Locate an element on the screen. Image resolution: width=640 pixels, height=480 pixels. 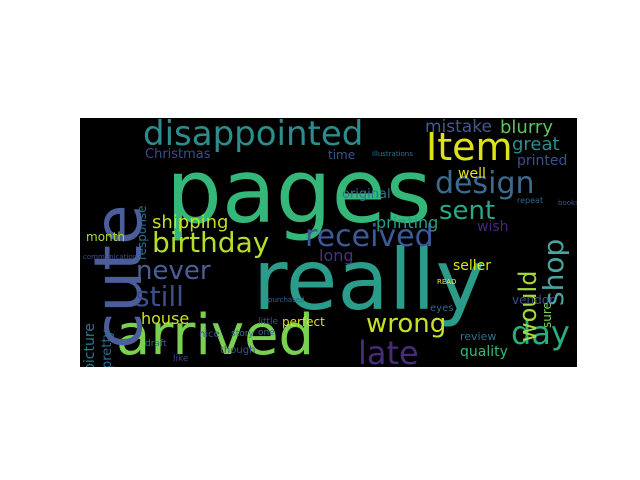
word-blurry: blurry is located at coordinates (526, 128).